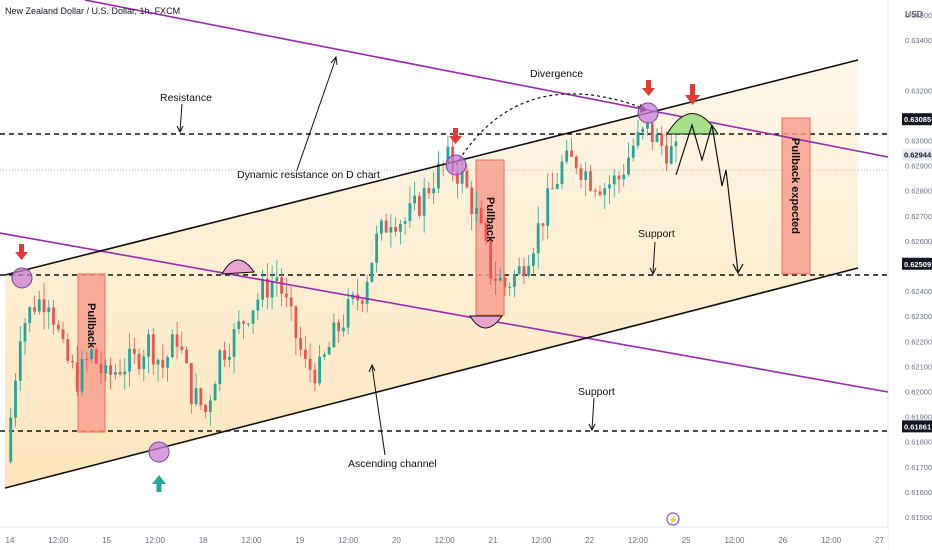 This screenshot has width=932, height=550. I want to click on projection-path, so click(707, 197).